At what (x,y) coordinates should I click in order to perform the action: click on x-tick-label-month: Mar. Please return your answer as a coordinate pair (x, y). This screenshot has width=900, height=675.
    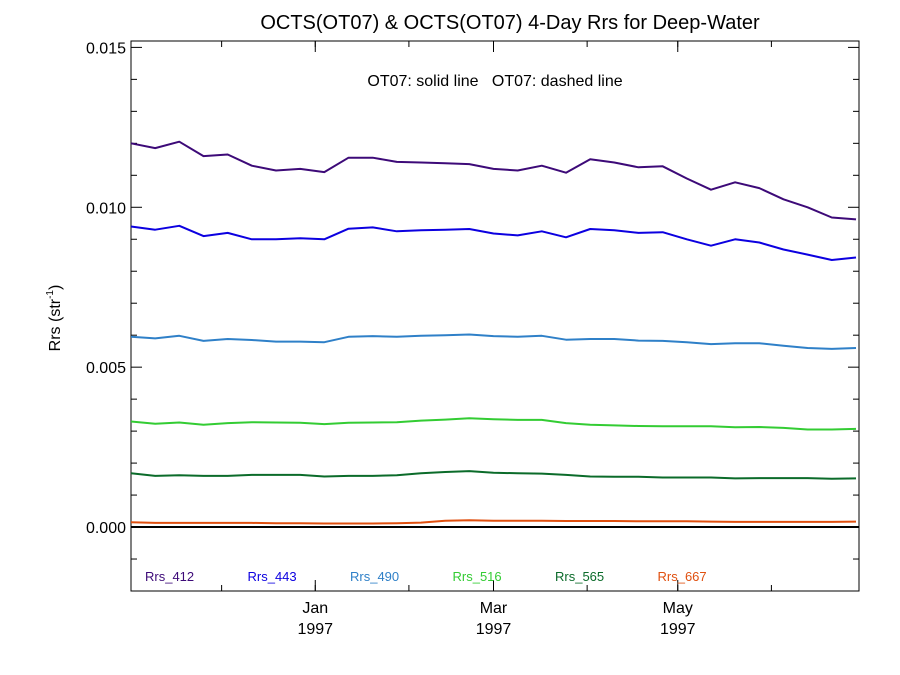
    Looking at the image, I should click on (494, 608).